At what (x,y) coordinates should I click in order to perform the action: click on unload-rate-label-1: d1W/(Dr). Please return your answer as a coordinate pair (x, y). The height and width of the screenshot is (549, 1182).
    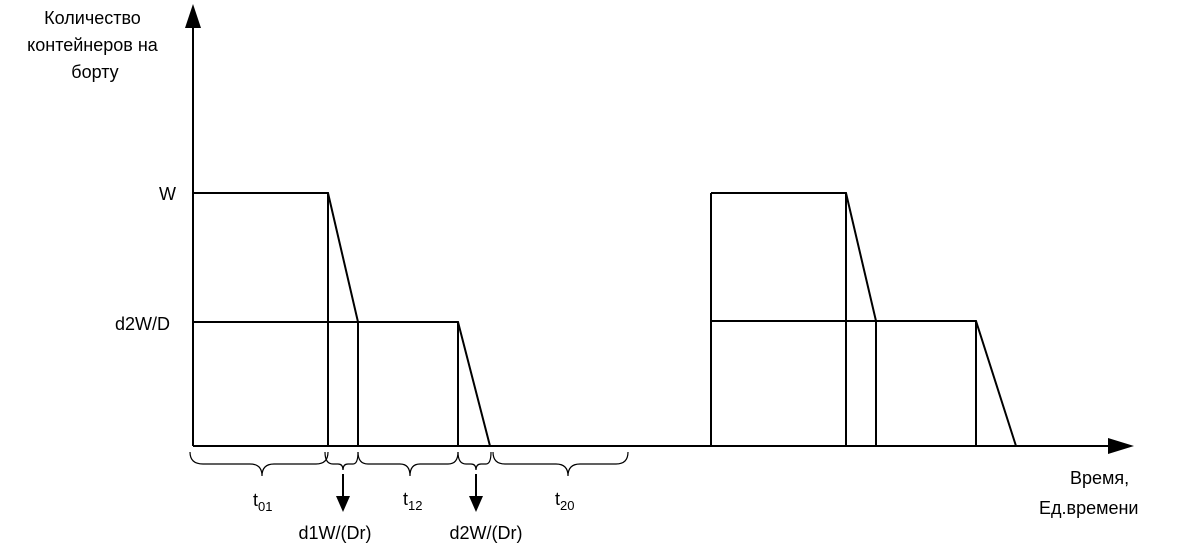
    Looking at the image, I should click on (335, 533).